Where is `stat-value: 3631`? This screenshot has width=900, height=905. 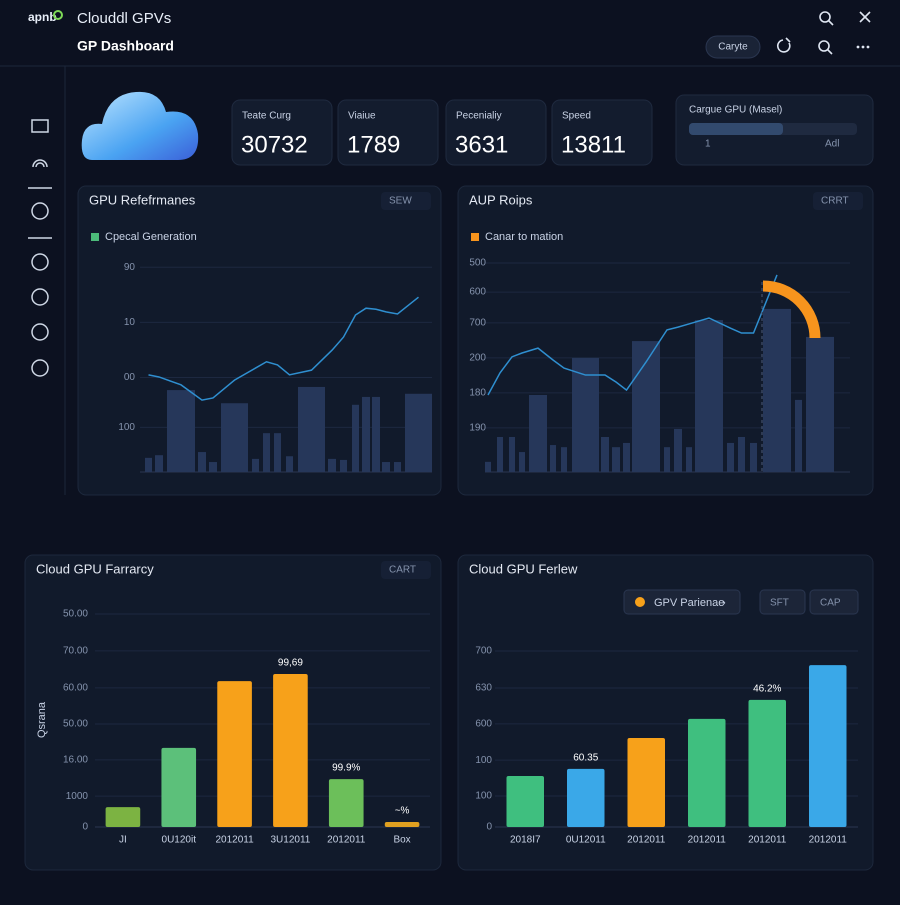 stat-value: 3631 is located at coordinates (481, 144).